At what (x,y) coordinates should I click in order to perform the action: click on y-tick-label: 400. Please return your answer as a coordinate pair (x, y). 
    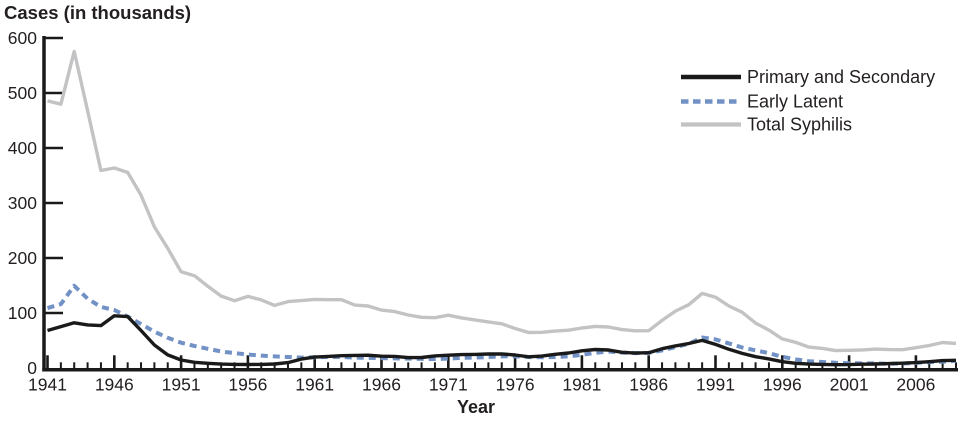
    Looking at the image, I should click on (22, 148).